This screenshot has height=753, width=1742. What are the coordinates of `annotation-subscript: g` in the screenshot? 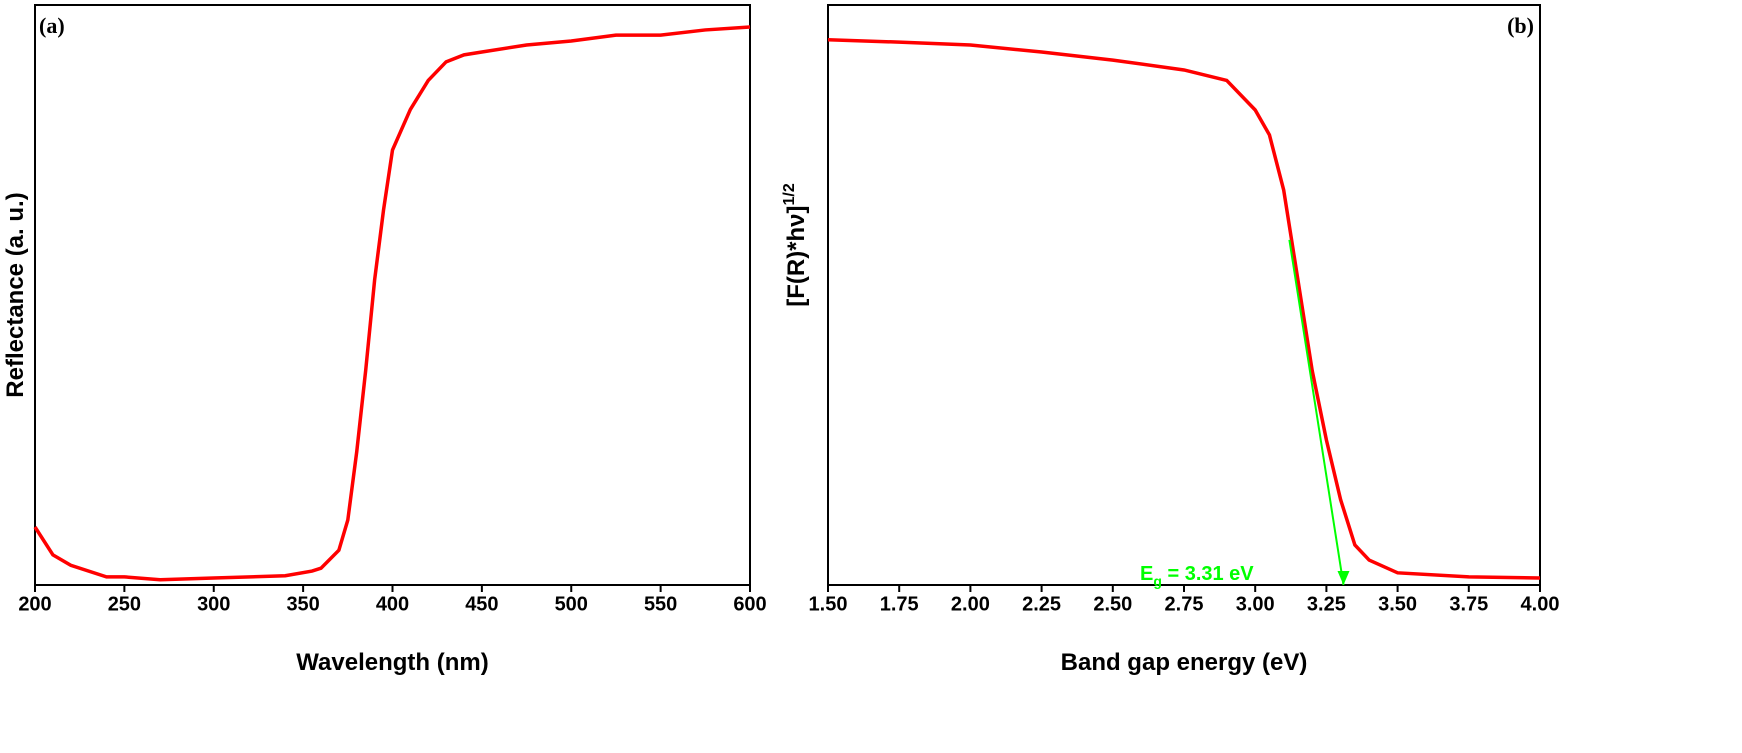 It's located at (1157, 581).